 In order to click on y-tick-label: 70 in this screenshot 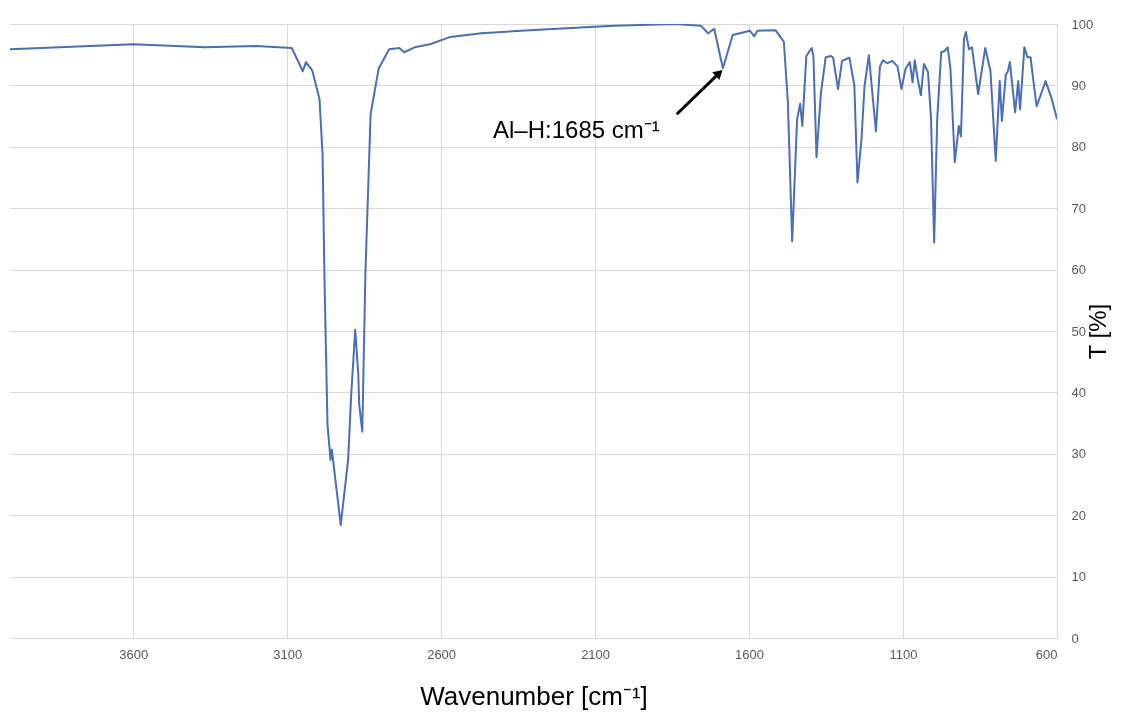, I will do `click(1078, 208)`.